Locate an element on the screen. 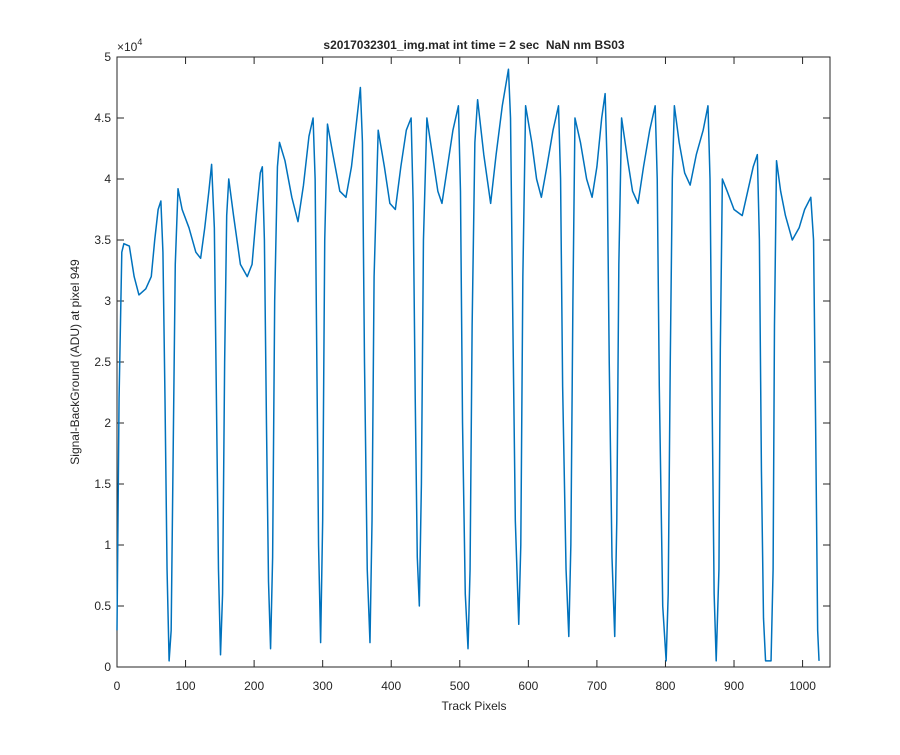 This screenshot has width=900, height=755. x-tick-label: 200 is located at coordinates (254, 686).